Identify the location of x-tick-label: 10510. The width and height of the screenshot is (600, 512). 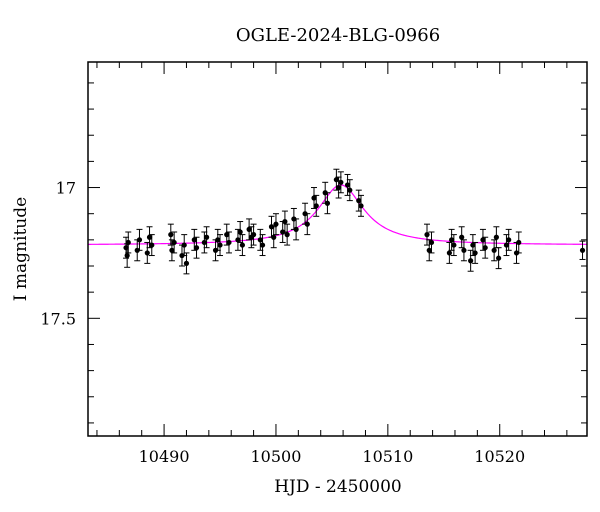
(387, 456).